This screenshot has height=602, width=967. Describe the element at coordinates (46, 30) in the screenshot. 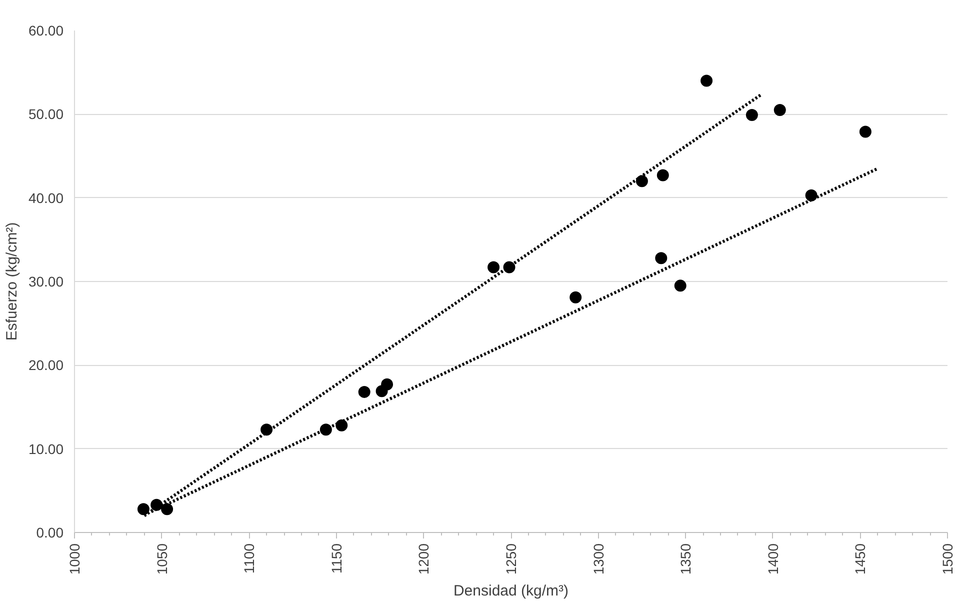

I see `y-tick-label: 60.00` at that location.